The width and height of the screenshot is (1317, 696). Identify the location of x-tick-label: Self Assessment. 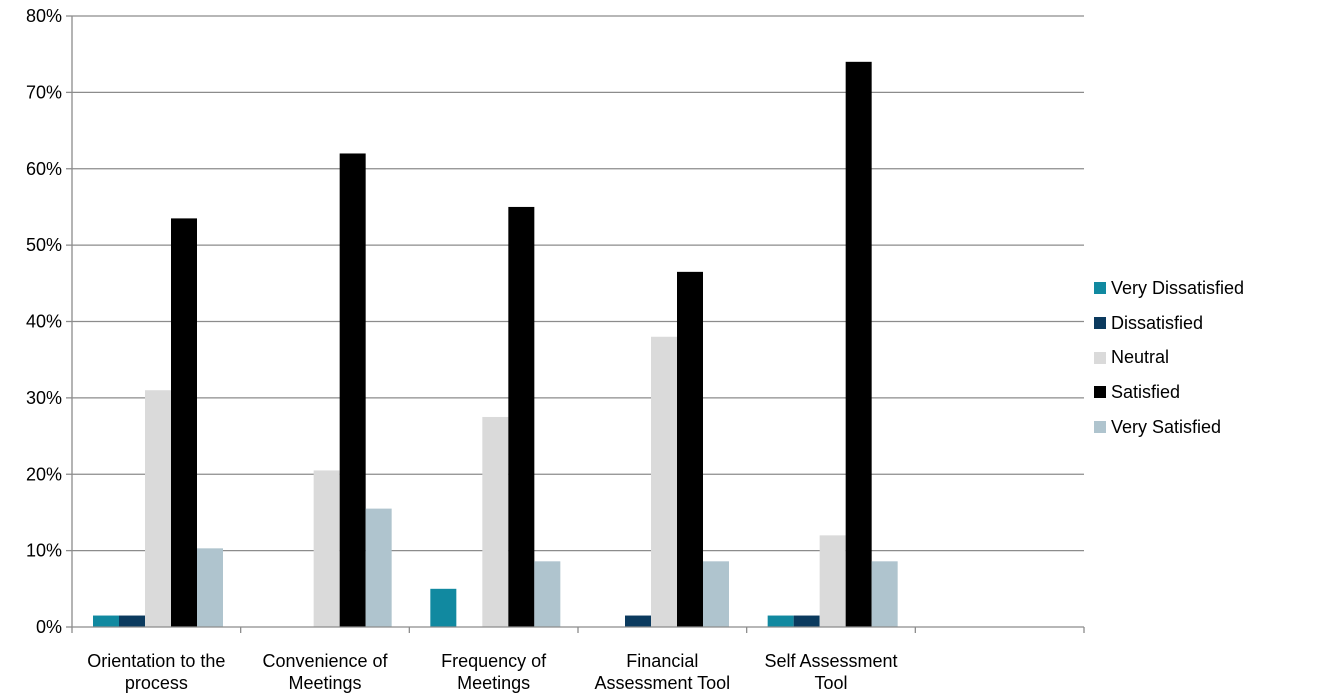
(830, 661).